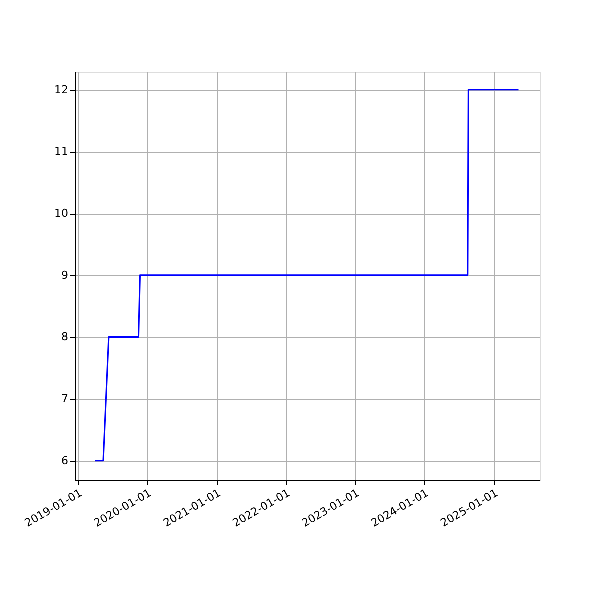 The height and width of the screenshot is (600, 600). Describe the element at coordinates (61, 213) in the screenshot. I see `y-tick-label: 10` at that location.